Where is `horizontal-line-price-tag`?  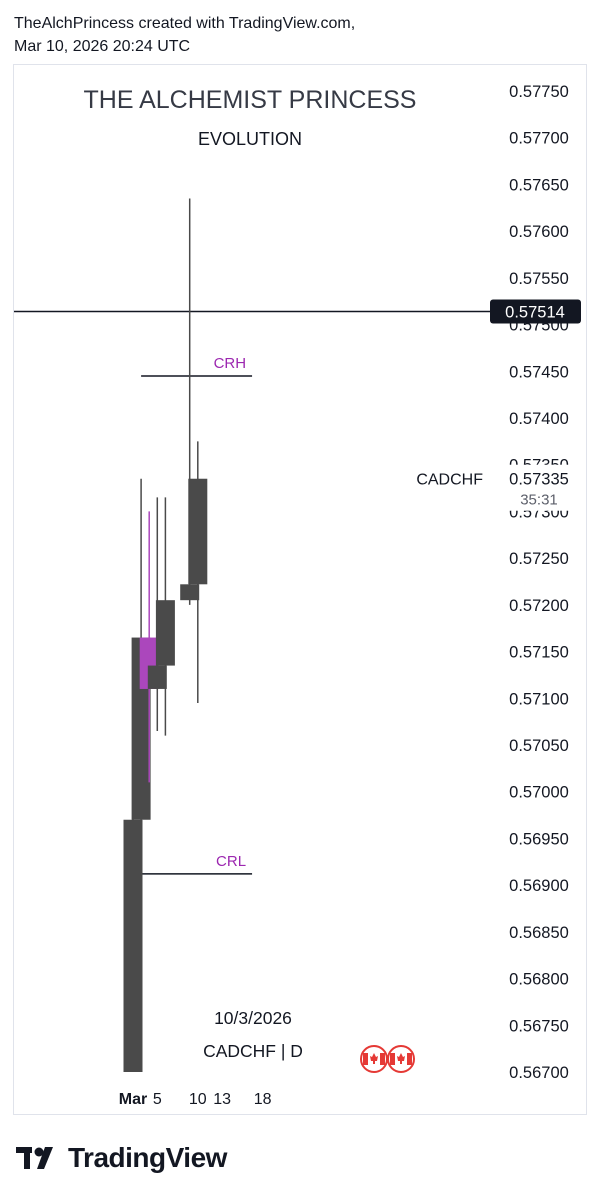
horizontal-line-price-tag is located at coordinates (535, 311).